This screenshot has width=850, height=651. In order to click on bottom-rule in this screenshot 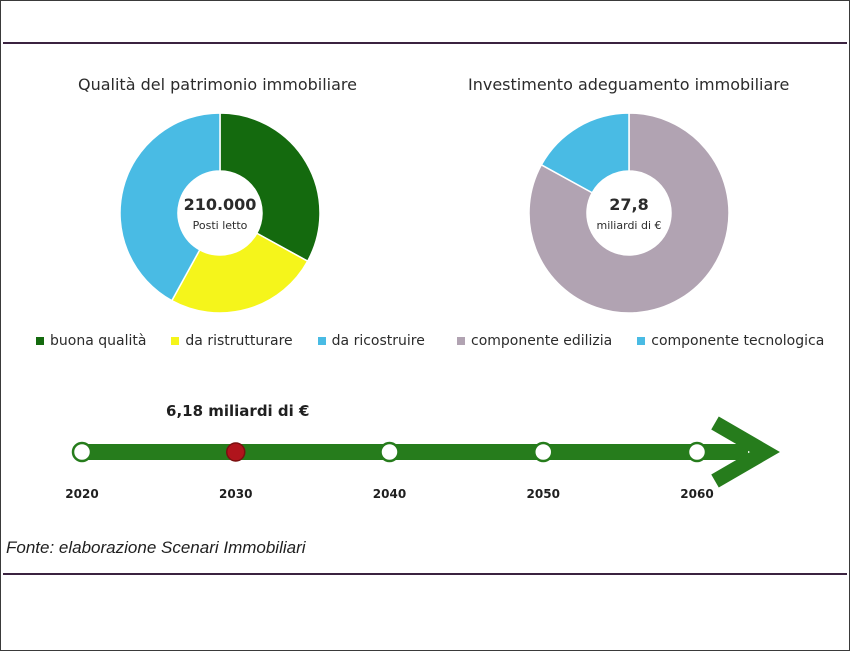, I will do `click(425, 574)`.